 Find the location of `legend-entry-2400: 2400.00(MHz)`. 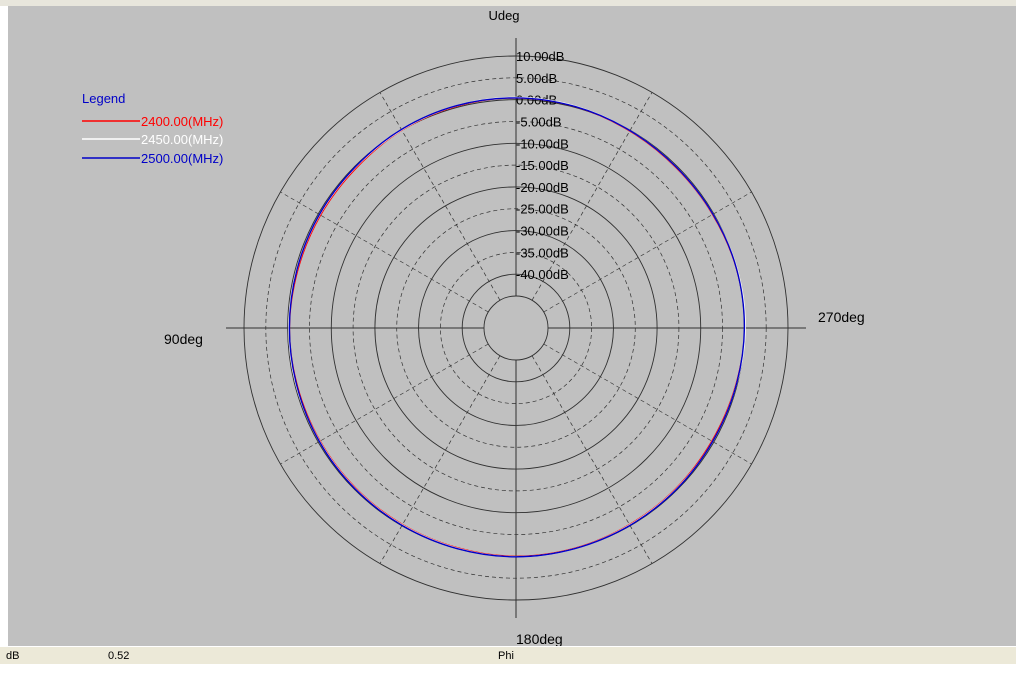

legend-entry-2400: 2400.00(MHz) is located at coordinates (182, 121).